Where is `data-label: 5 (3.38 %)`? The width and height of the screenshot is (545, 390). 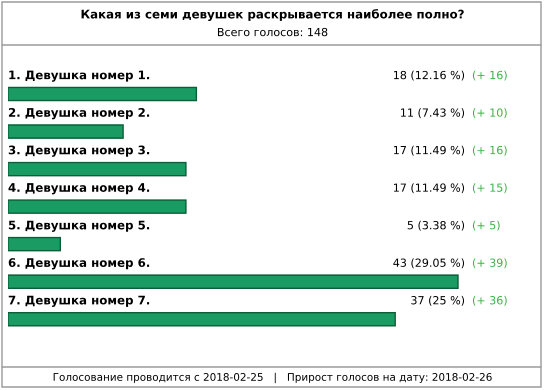 data-label: 5 (3.38 %) is located at coordinates (436, 225).